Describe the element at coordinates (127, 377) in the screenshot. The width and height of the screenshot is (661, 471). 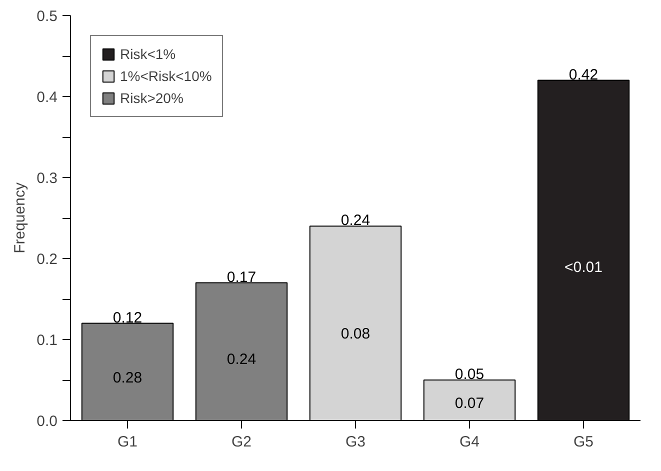
I see `annotation: 0.28` at that location.